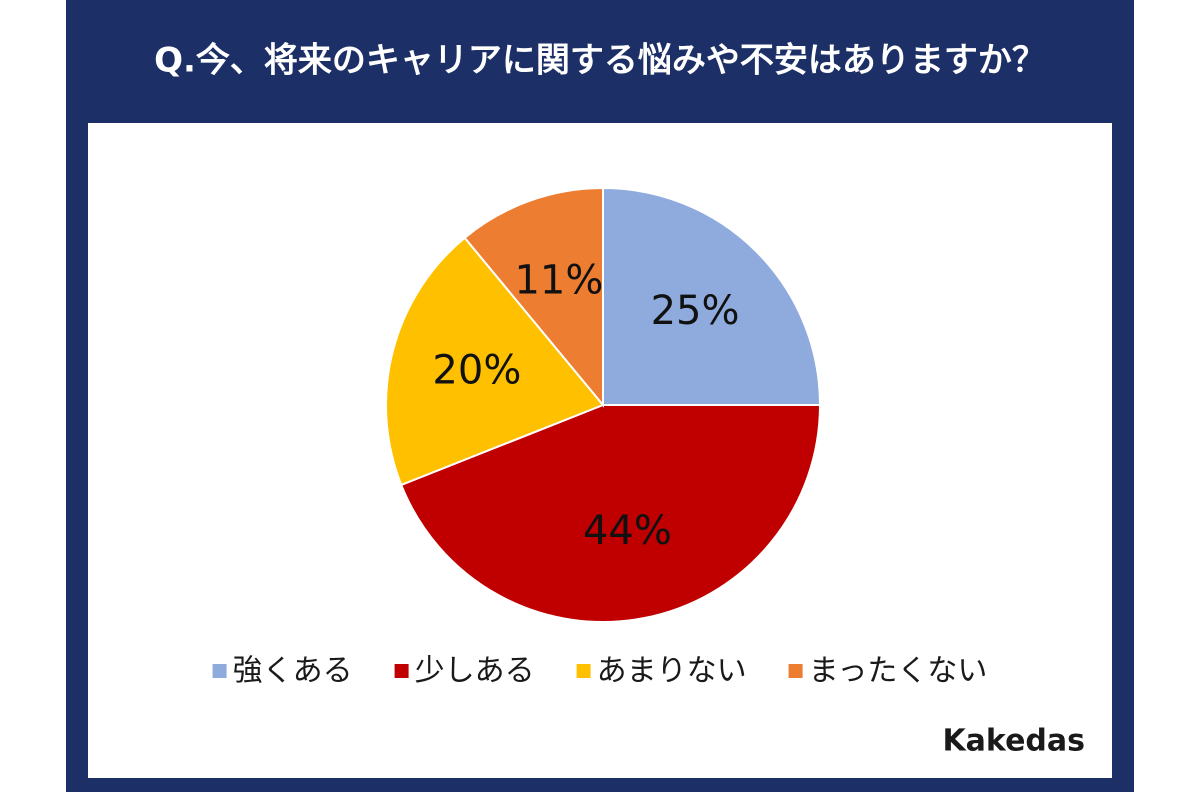 The image size is (1200, 804). I want to click on legend-label: まったくない, so click(898, 671).